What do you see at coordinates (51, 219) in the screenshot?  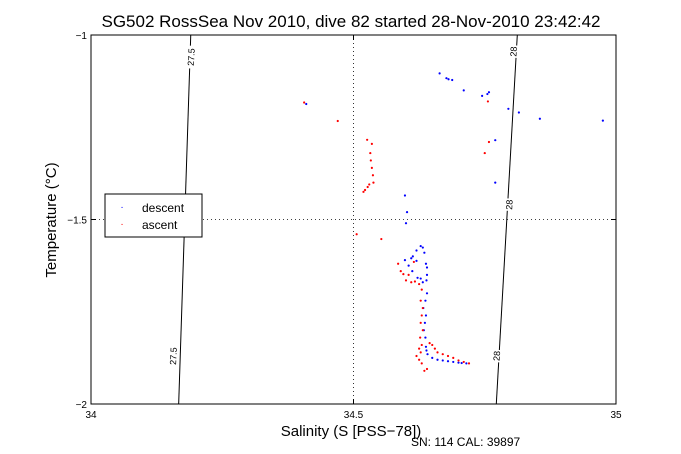 I see `y-axis-label: Temperature (°C)` at bounding box center [51, 219].